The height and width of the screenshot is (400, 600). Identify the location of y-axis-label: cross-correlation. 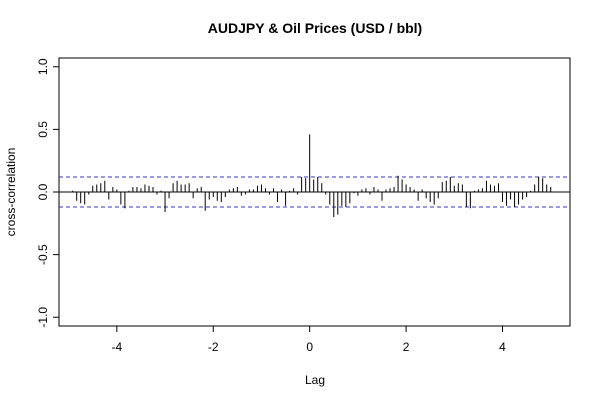
(11, 192).